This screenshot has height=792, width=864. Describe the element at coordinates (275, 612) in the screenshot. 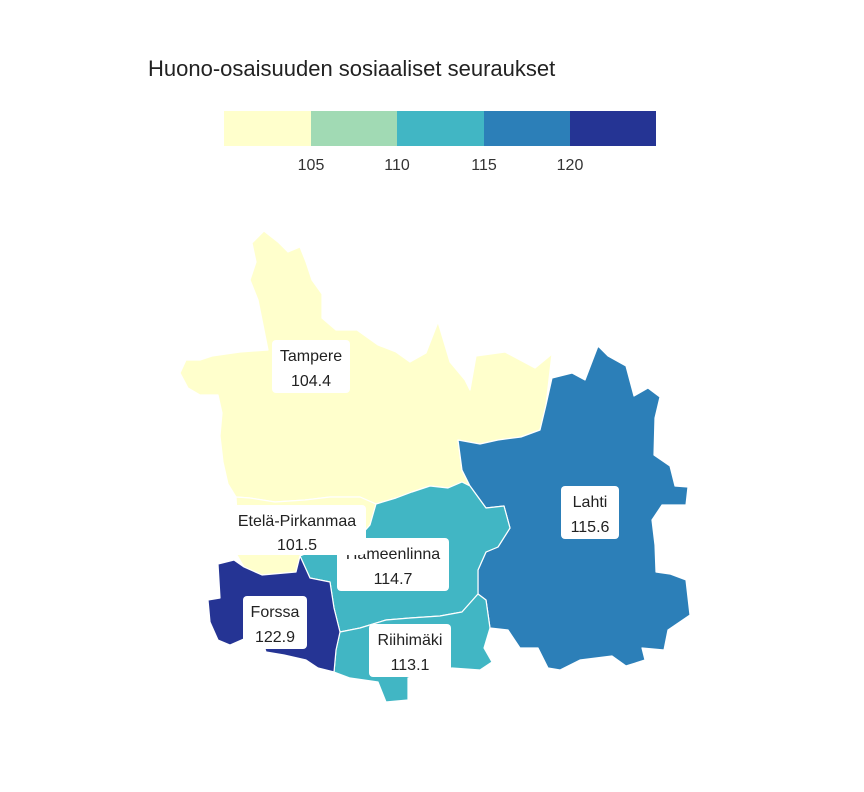

I see `label-forssa-name: Forssa` at that location.